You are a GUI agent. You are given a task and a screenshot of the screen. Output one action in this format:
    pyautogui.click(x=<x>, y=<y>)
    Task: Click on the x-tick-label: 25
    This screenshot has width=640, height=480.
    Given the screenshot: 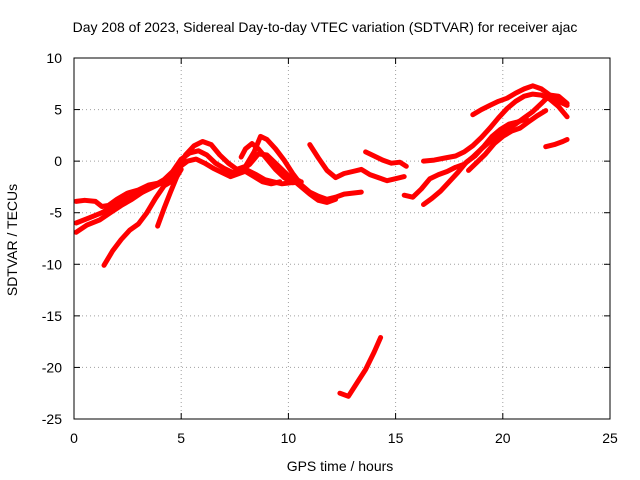 What is the action you would take?
    pyautogui.click(x=610, y=438)
    